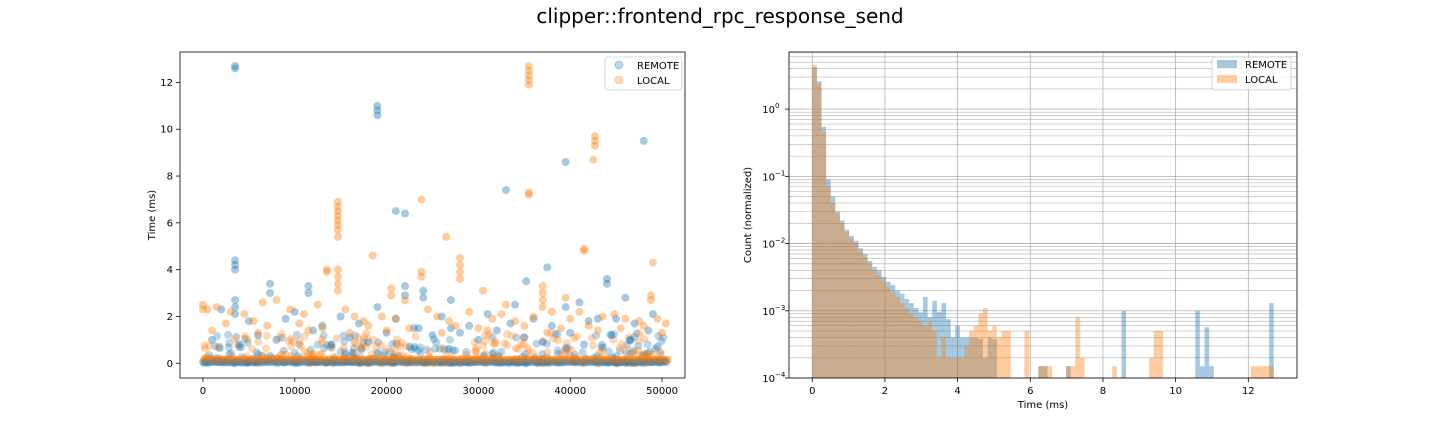 The width and height of the screenshot is (1440, 432). I want to click on x-tick-label: 4, so click(957, 391).